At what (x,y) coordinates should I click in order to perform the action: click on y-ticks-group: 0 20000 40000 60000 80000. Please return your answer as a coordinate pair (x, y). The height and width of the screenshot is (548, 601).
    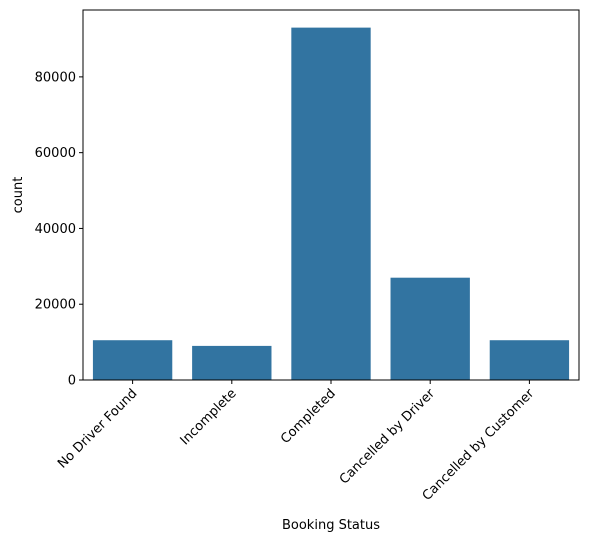
    Looking at the image, I should click on (59, 229).